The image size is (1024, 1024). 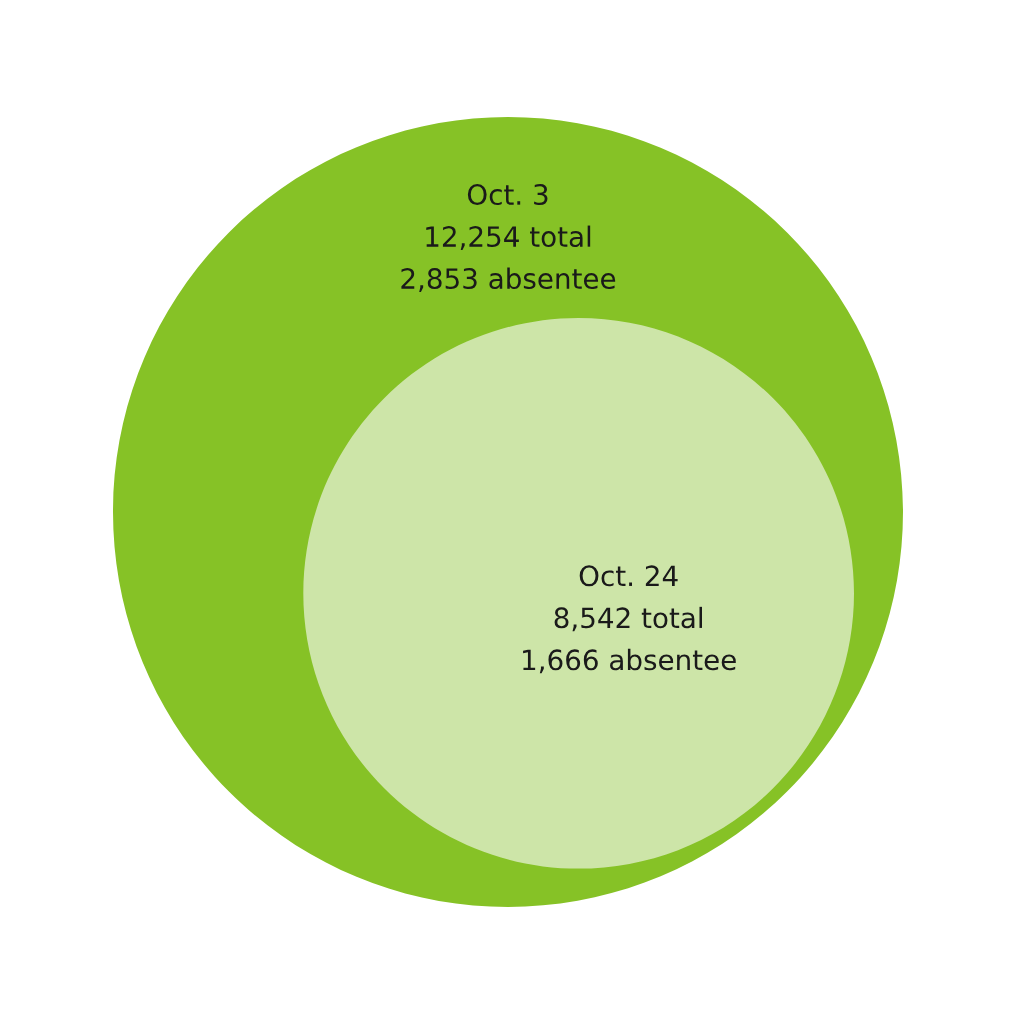 I want to click on data-label: 12,254 total, so click(x=508, y=237).